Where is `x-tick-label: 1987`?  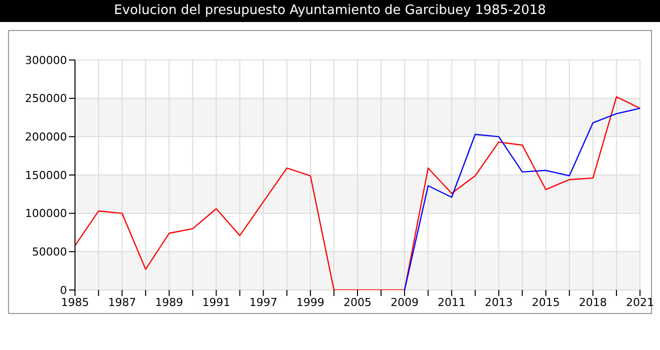
x-tick-label: 1987 is located at coordinates (122, 302).